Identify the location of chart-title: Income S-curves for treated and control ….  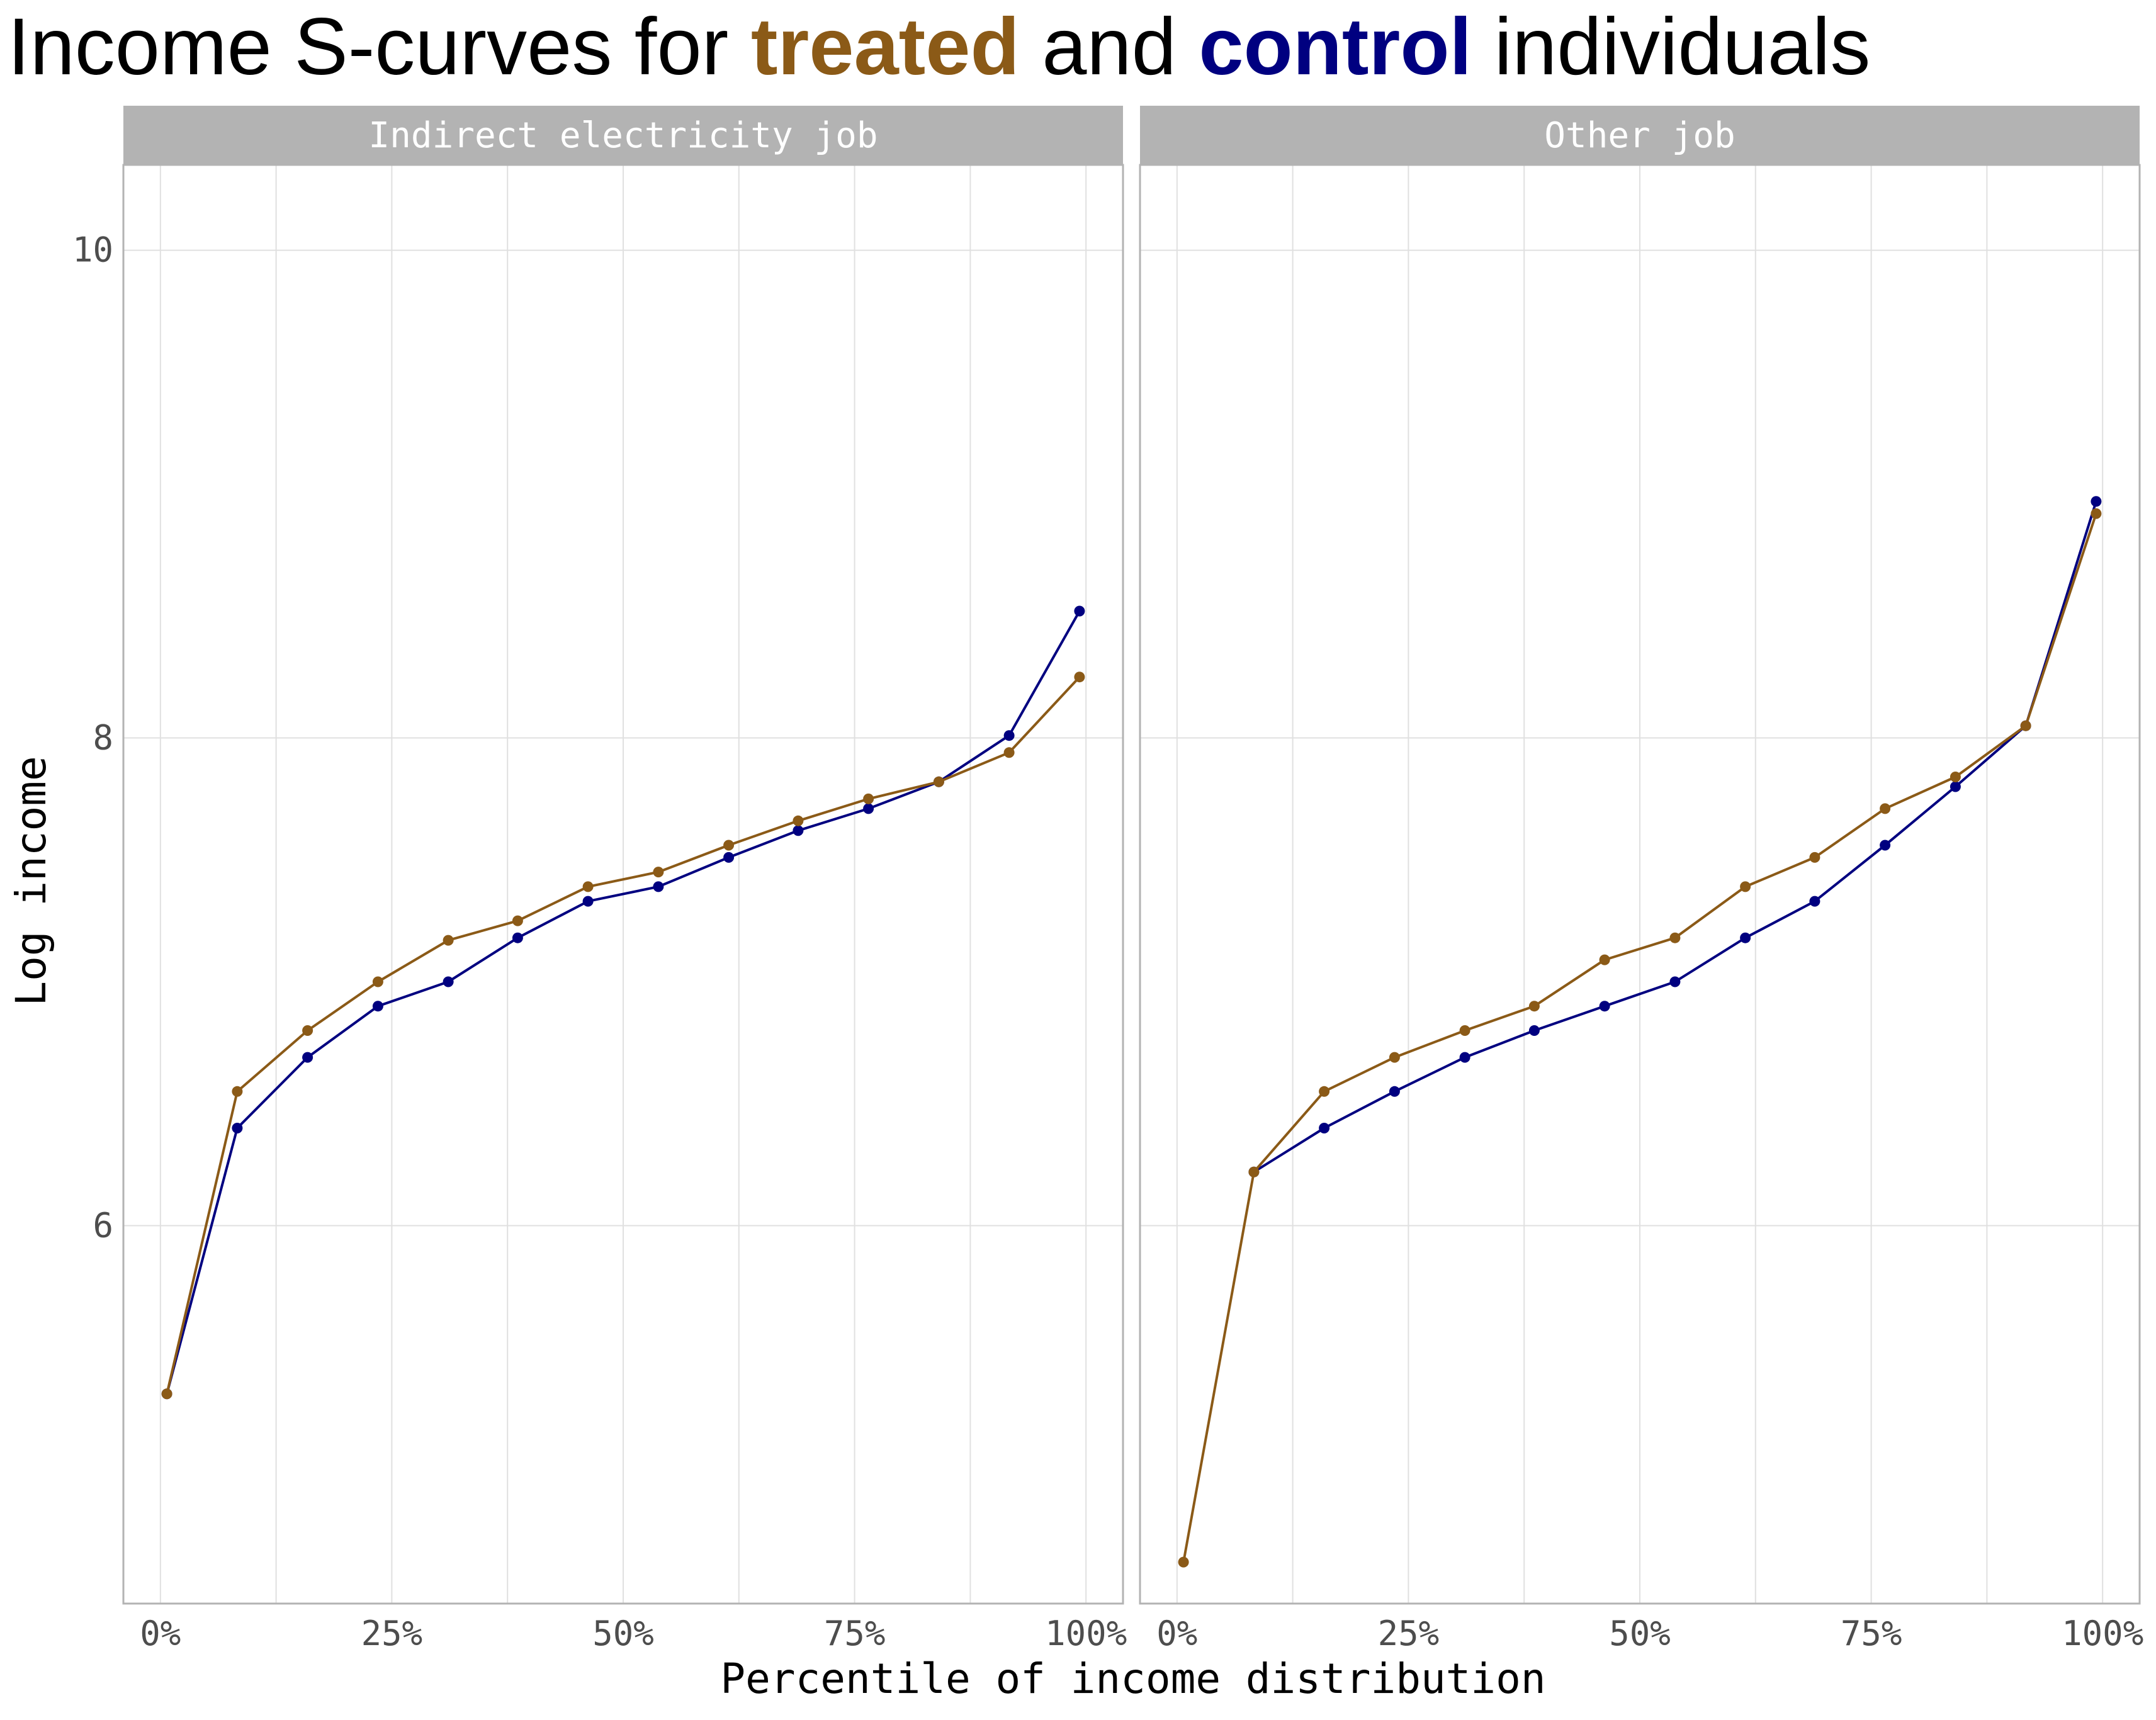
(939, 47).